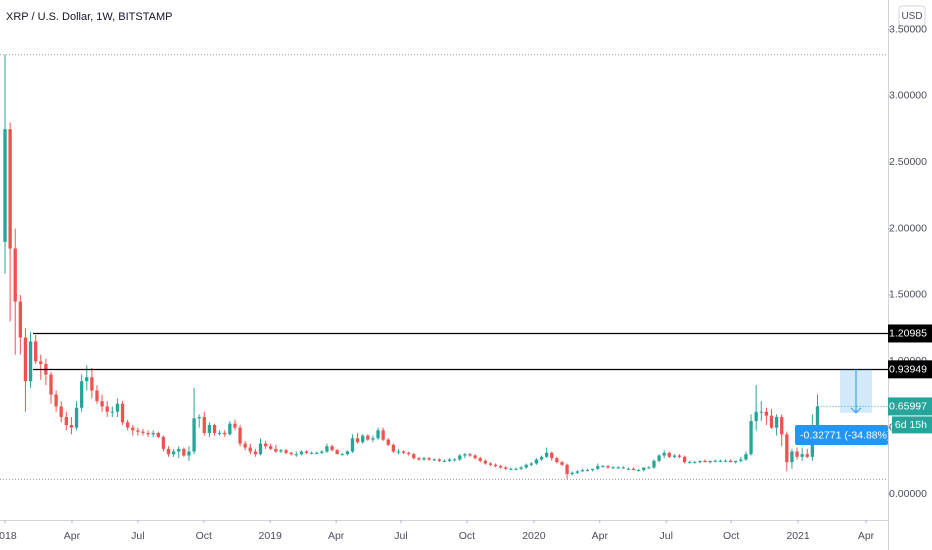 This screenshot has height=550, width=932. I want to click on measure-label: -0.32771 (-34.88%) -3, so click(851, 435).